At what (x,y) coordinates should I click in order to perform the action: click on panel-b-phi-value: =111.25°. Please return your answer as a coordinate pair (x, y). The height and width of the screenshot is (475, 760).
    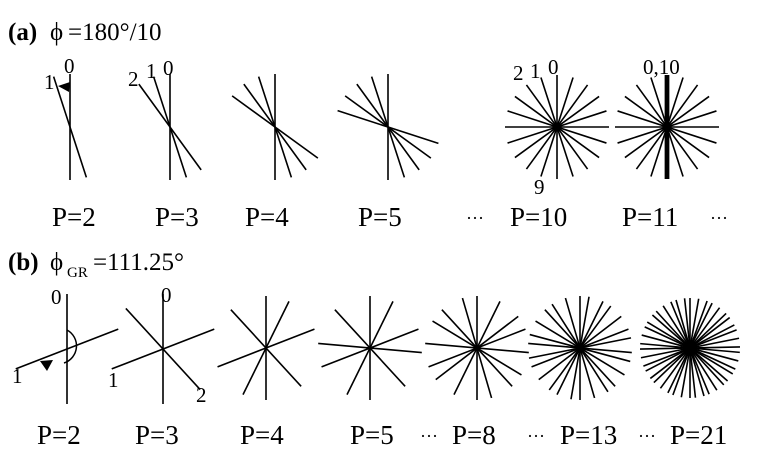
    Looking at the image, I should click on (138, 262).